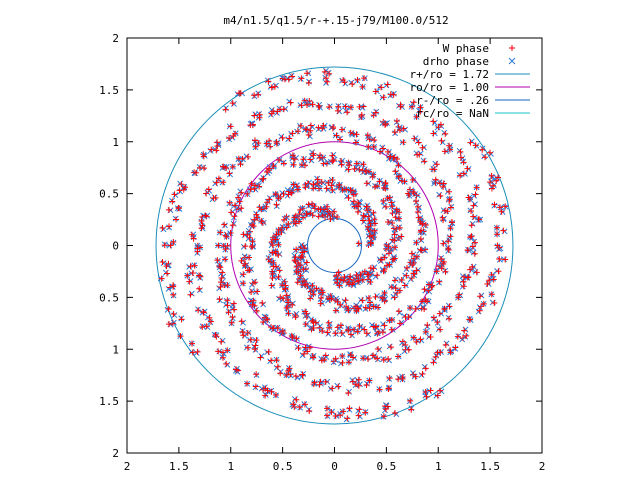 This screenshot has width=640, height=485. What do you see at coordinates (335, 20) in the screenshot?
I see `chart-title: m4/n1.5/q1.5/r-+.15-j79/M100.0/512` at bounding box center [335, 20].